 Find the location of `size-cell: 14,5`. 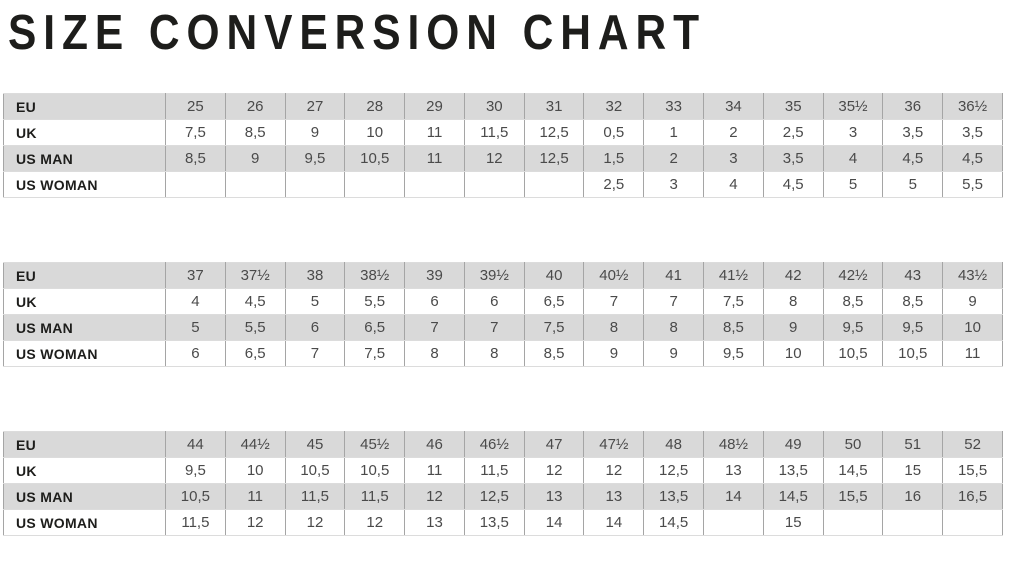

size-cell: 14,5 is located at coordinates (853, 470).